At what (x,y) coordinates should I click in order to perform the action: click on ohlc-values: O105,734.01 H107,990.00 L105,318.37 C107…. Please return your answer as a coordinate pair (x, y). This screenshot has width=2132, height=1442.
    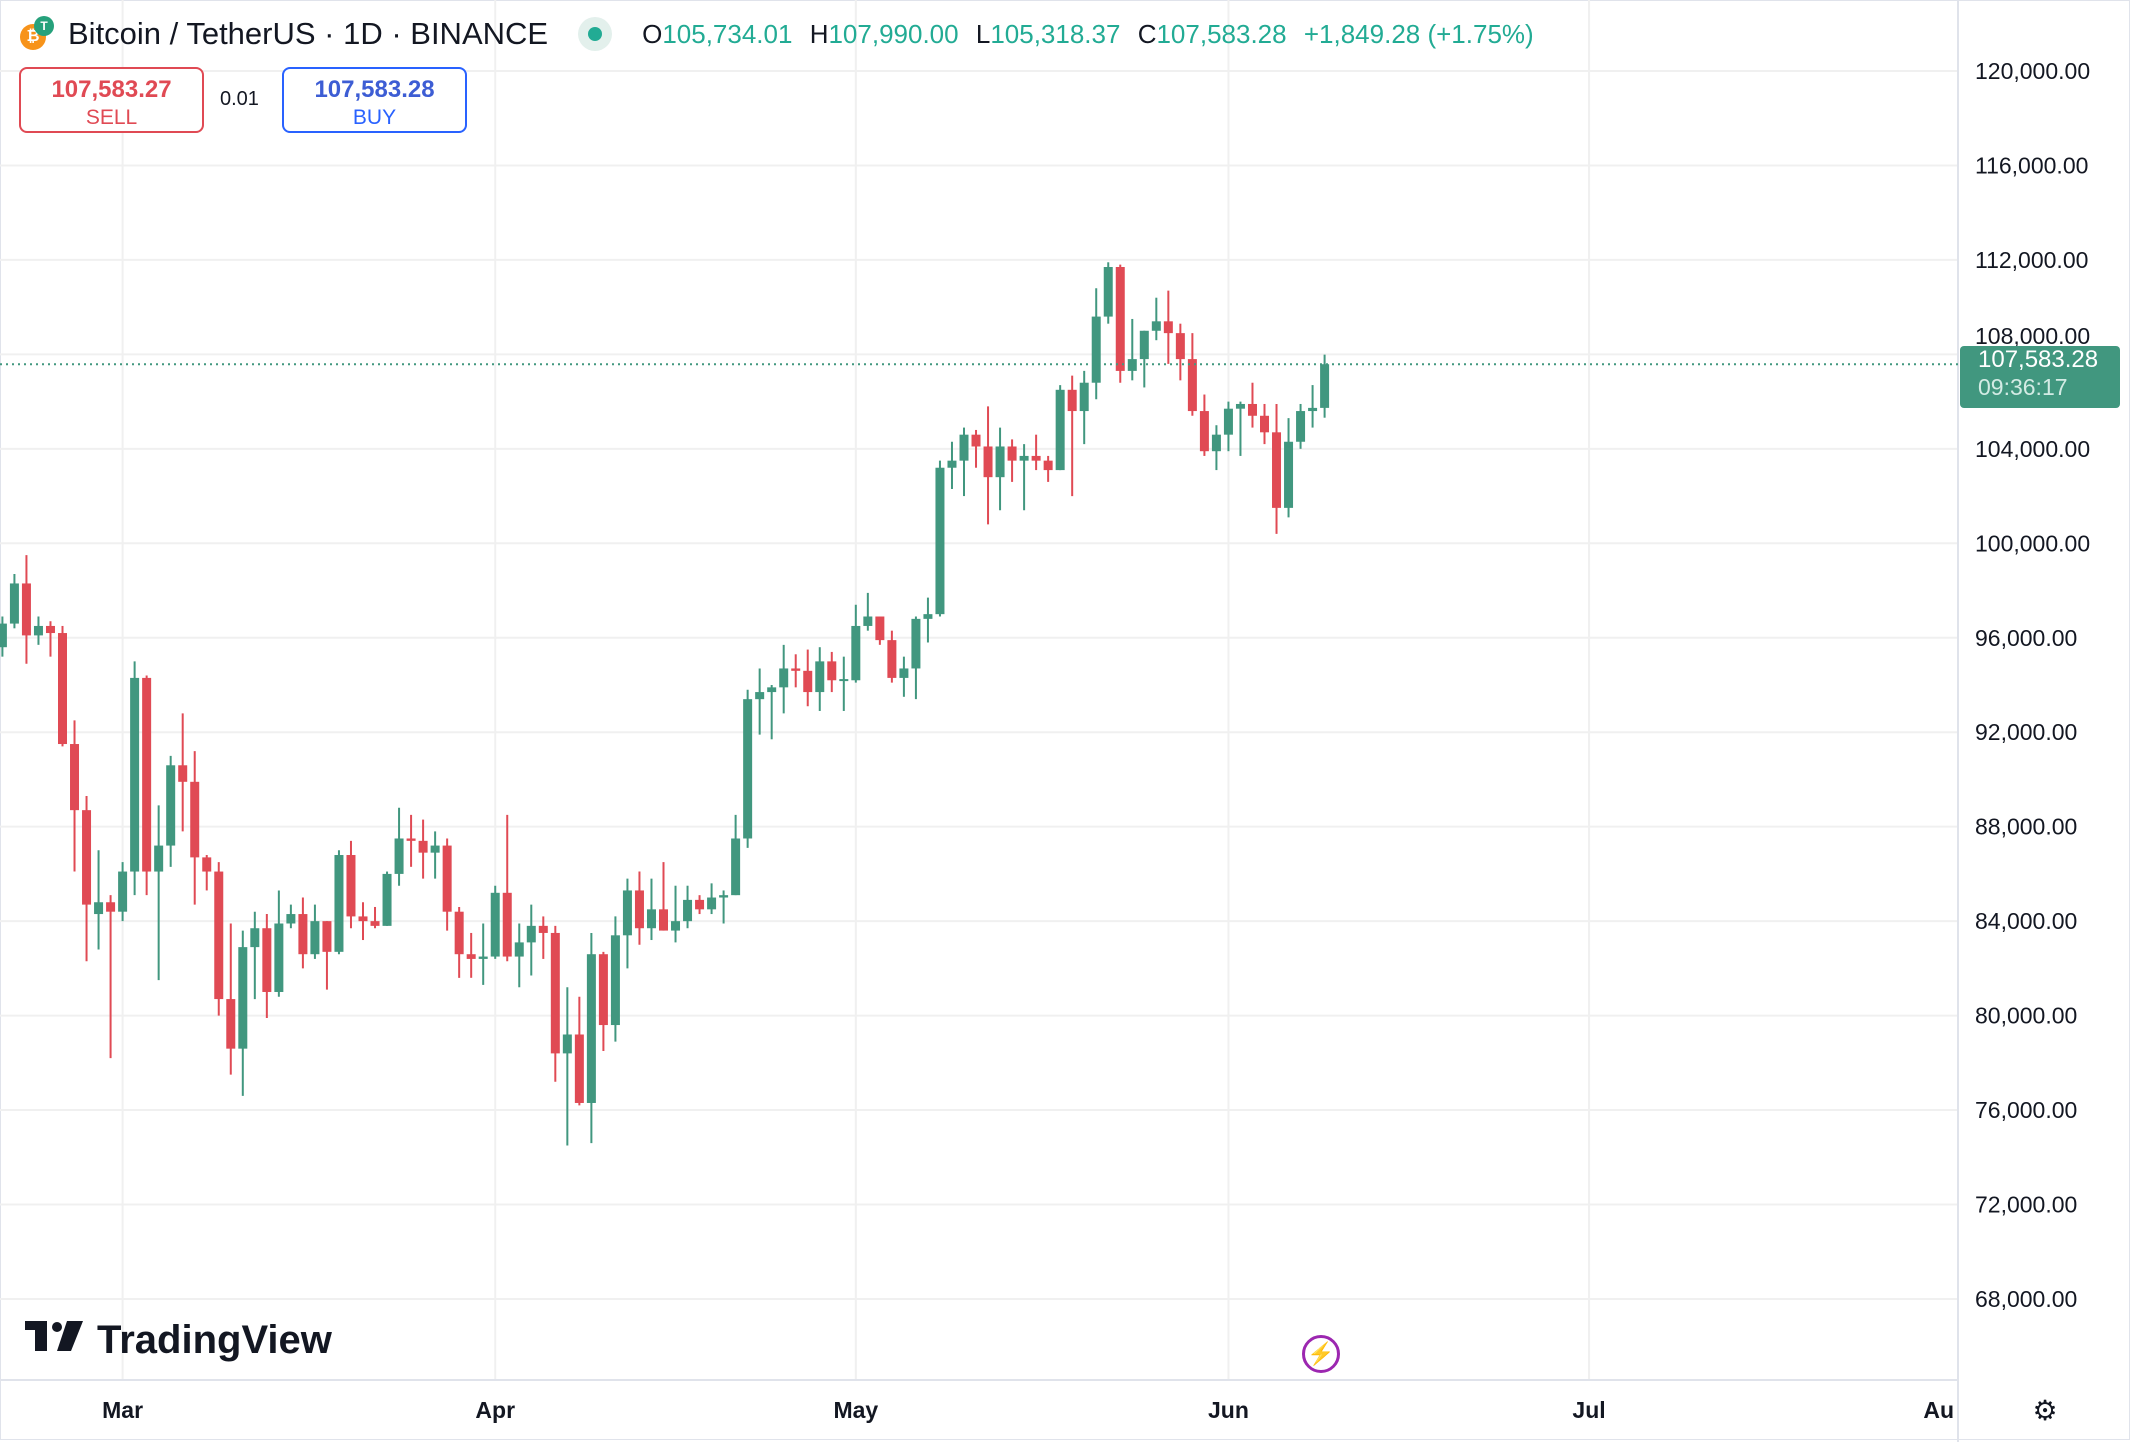
    Looking at the image, I should click on (1088, 34).